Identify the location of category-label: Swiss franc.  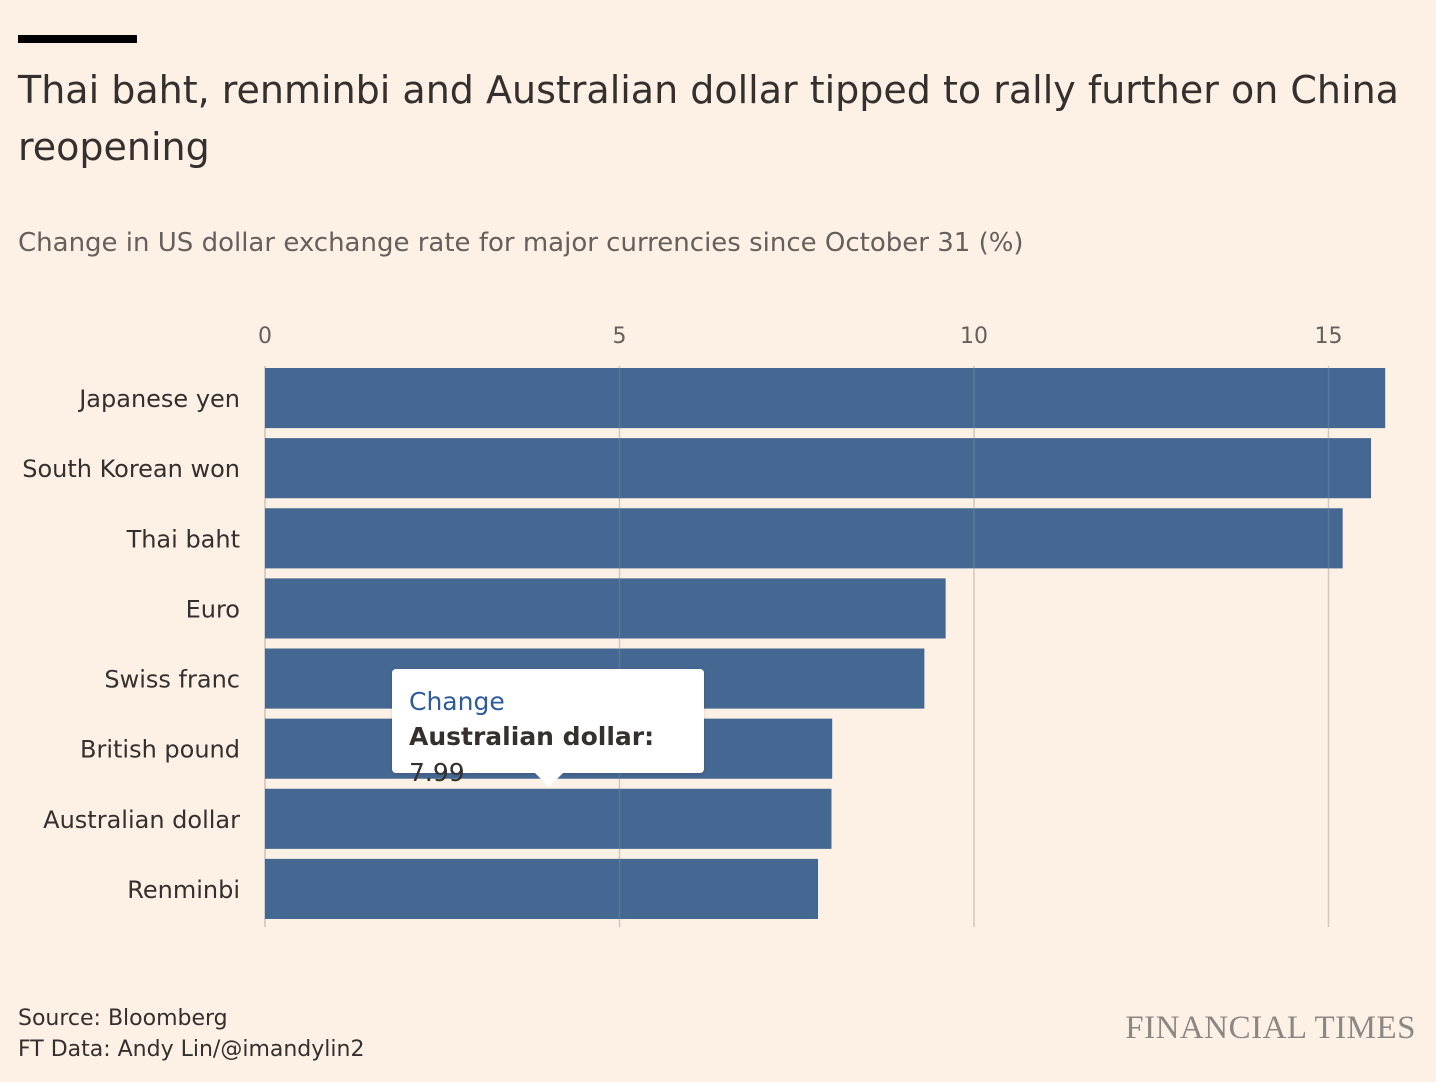
(172, 680).